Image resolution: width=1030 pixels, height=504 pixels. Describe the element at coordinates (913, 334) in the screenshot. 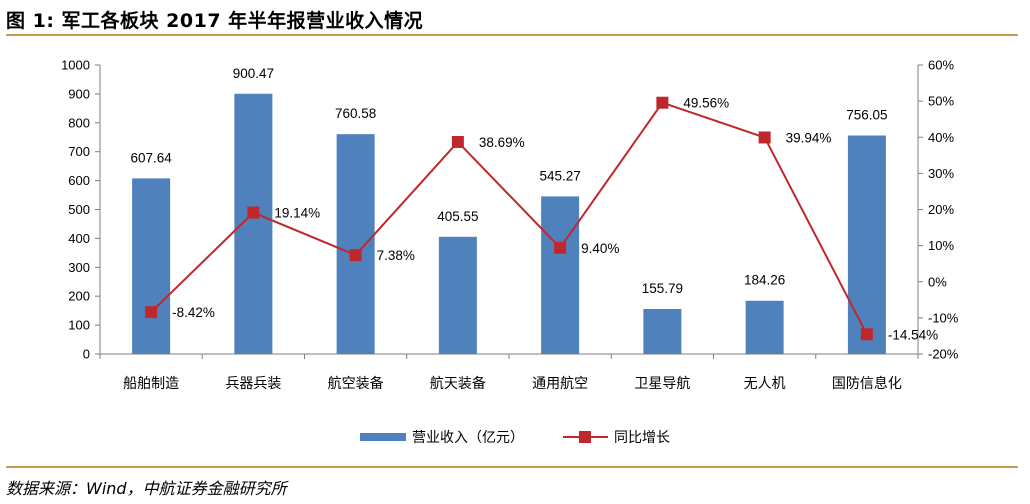

I see `growth-value-label: -14.54%` at that location.